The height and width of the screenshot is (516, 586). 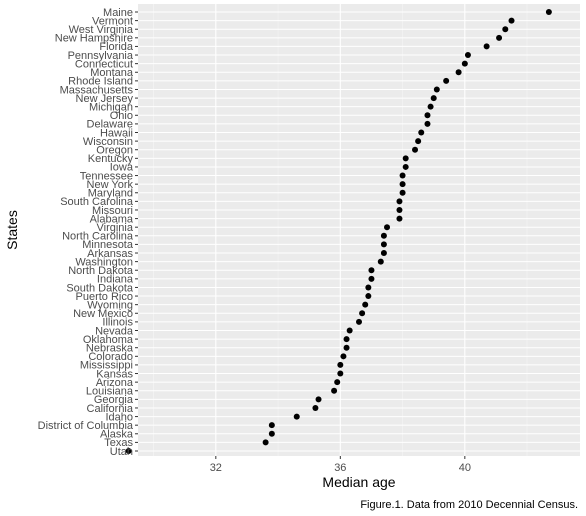 What do you see at coordinates (114, 151) in the screenshot?
I see `y-tick-label: Oregon` at bounding box center [114, 151].